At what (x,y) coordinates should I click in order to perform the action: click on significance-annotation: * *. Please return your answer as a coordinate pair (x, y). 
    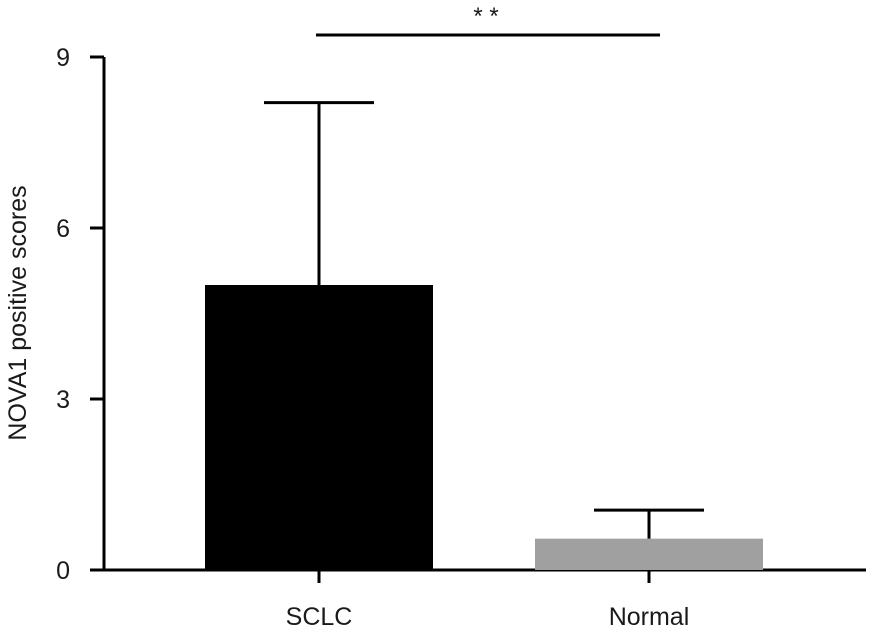
    Looking at the image, I should click on (488, 20).